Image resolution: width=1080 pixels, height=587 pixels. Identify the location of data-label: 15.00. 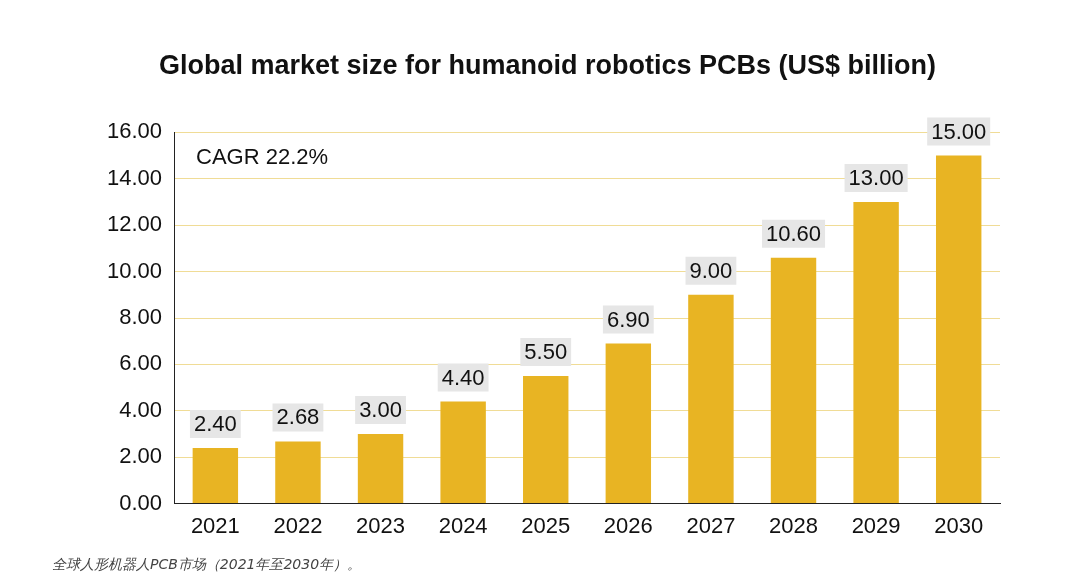
(959, 131).